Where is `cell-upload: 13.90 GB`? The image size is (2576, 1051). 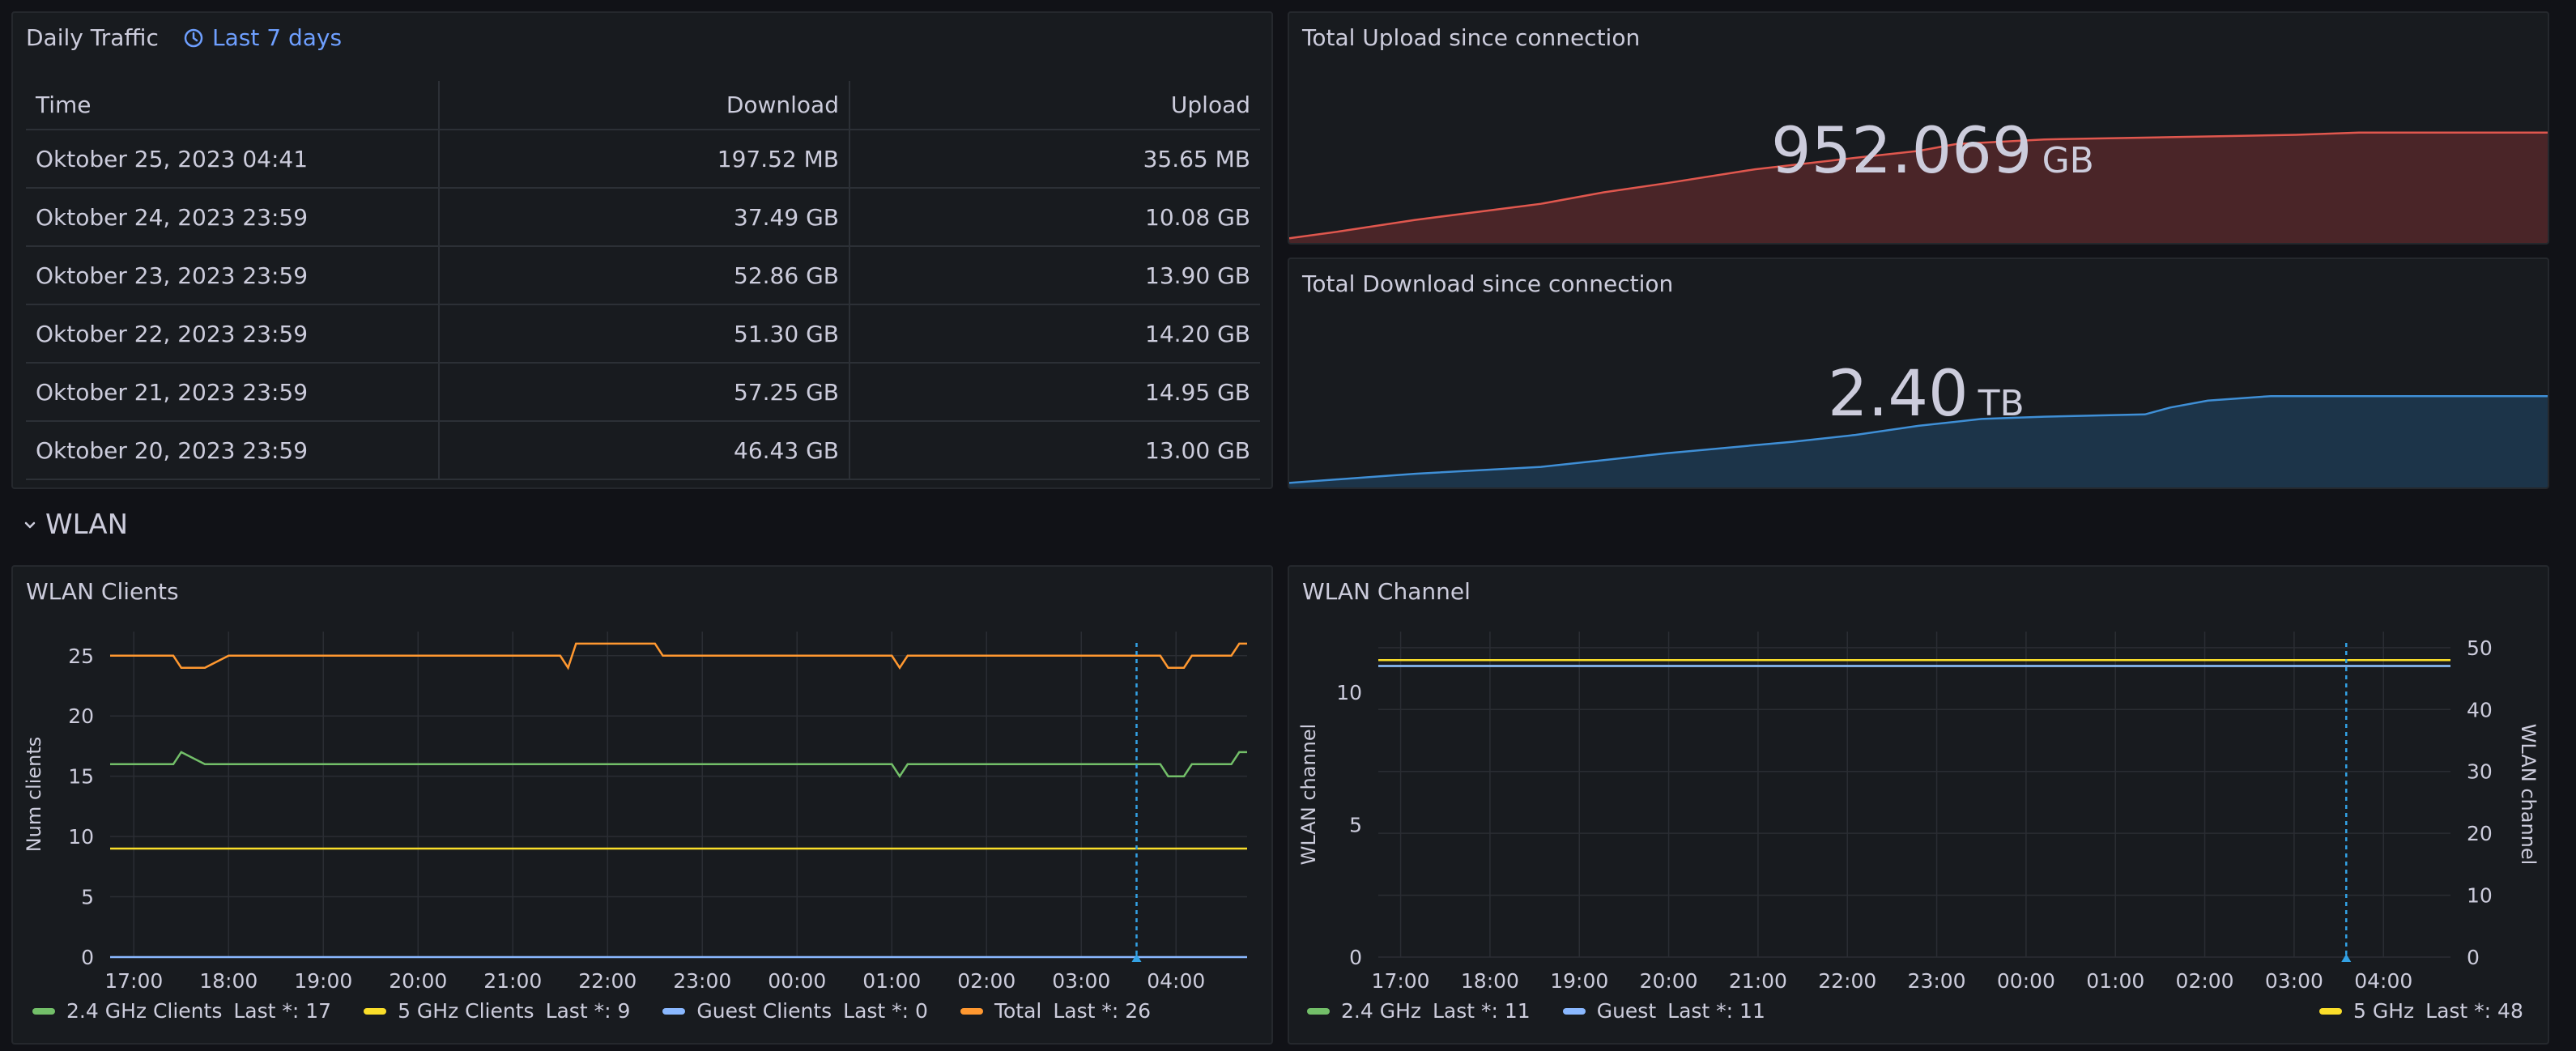
cell-upload: 13.90 GB is located at coordinates (1054, 275).